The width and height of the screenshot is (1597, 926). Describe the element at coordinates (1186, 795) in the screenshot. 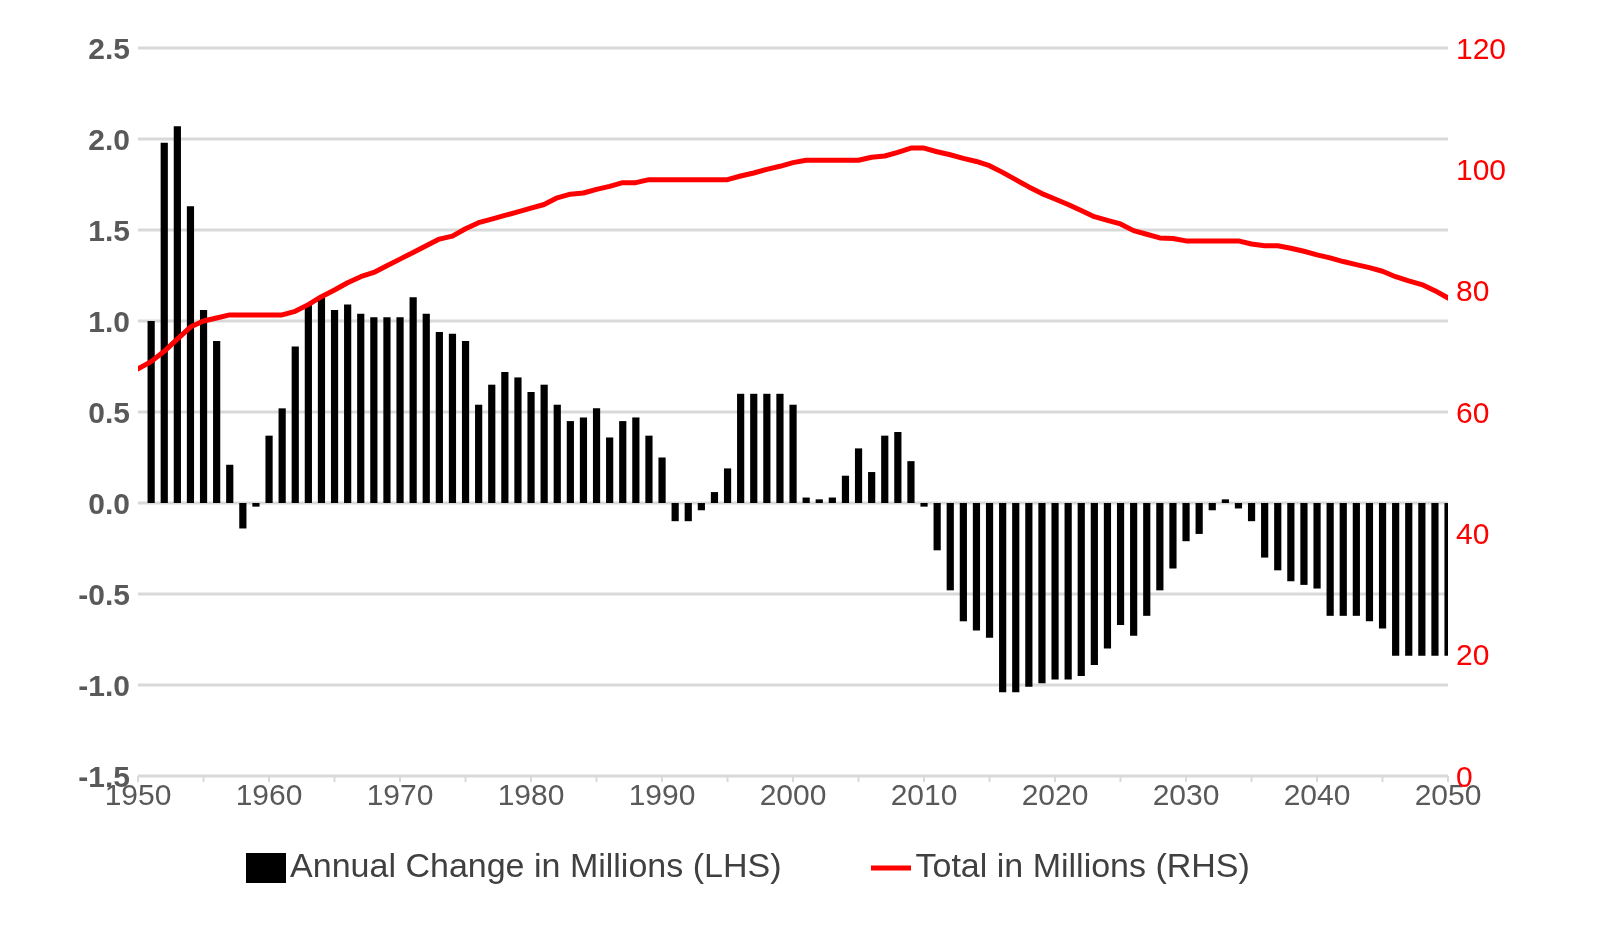

I see `x-tick-label: 2030` at that location.